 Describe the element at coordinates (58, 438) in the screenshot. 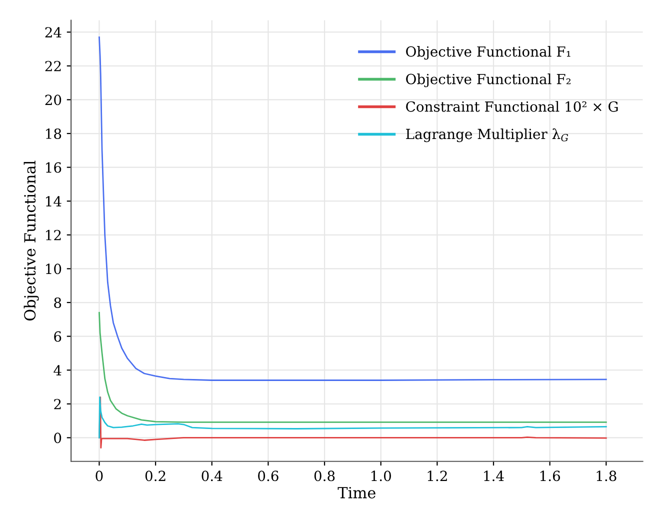

I see `y-tick-label: 0` at that location.